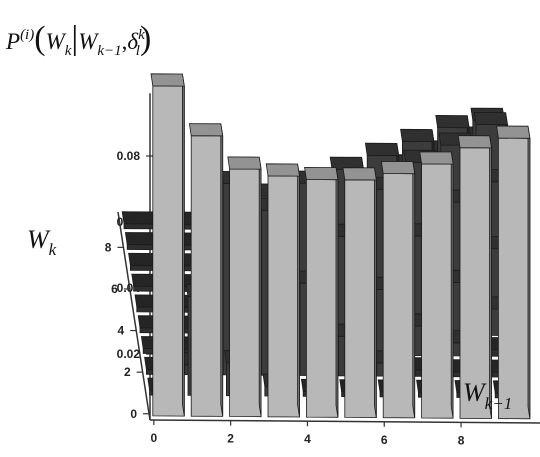 The width and height of the screenshot is (540, 457). What do you see at coordinates (153, 438) in the screenshot?
I see `x-tick-label: 0` at bounding box center [153, 438].